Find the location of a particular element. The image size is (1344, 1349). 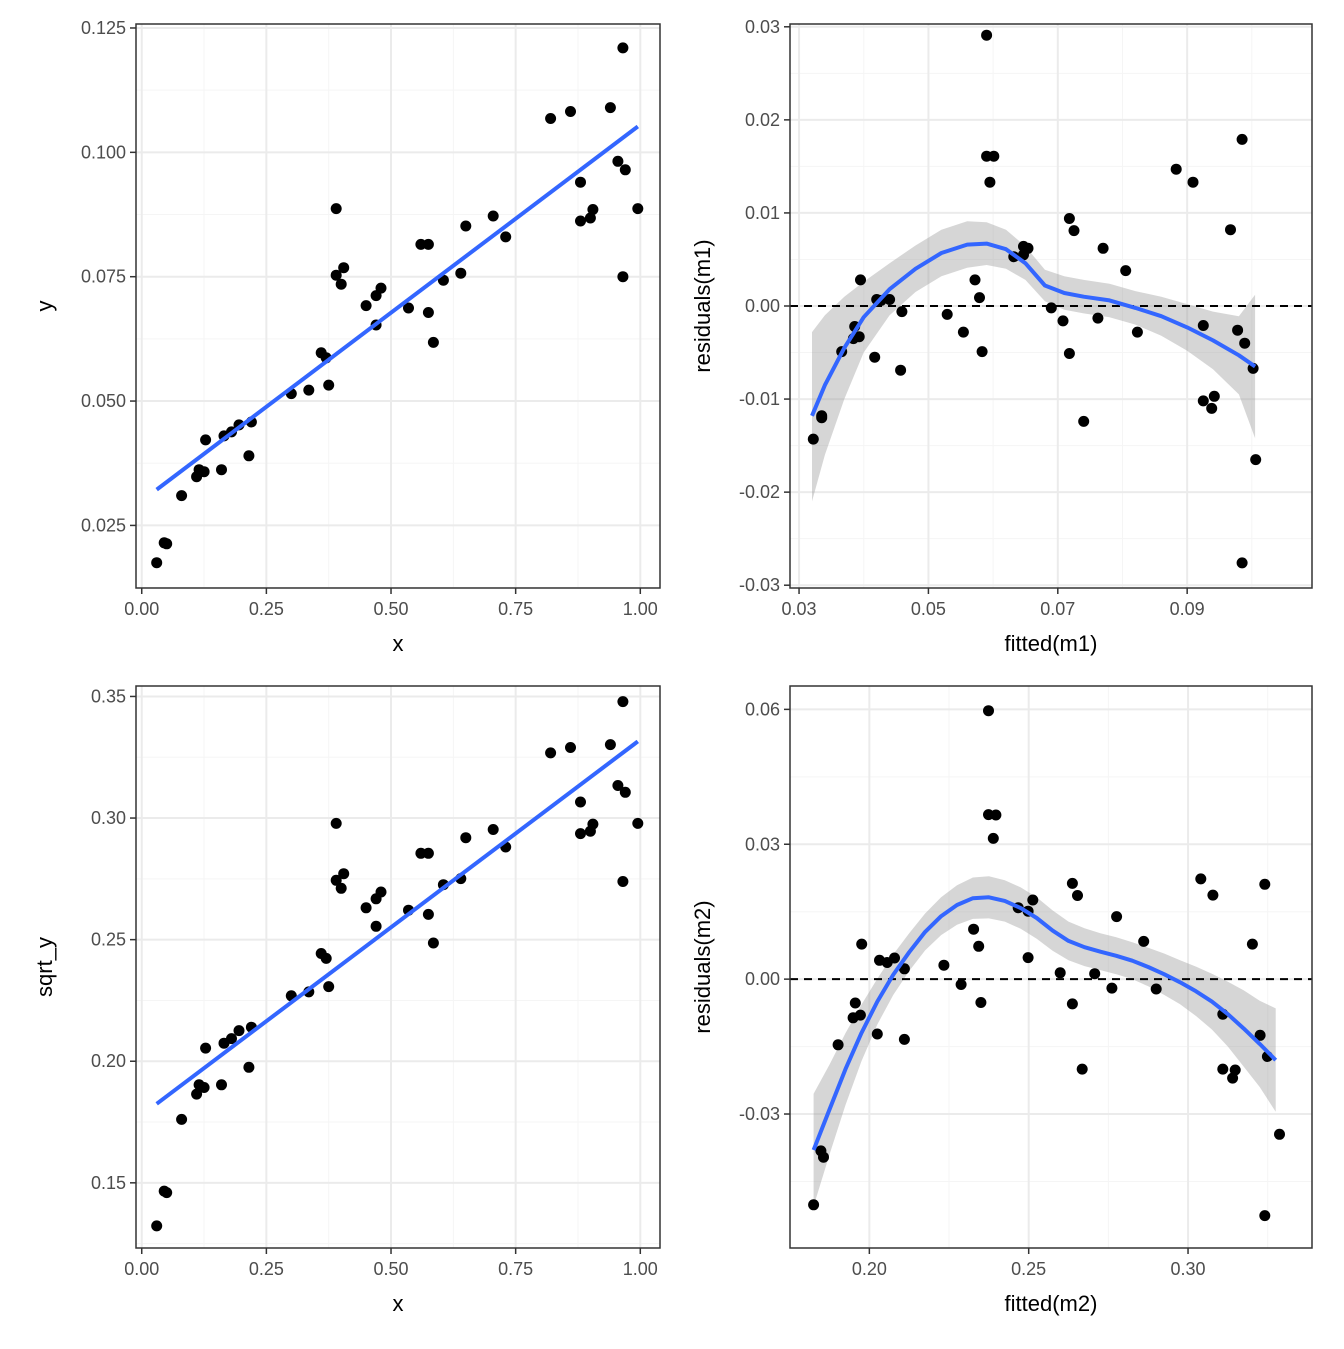

y-tick-label: 0.30 is located at coordinates (108, 818).